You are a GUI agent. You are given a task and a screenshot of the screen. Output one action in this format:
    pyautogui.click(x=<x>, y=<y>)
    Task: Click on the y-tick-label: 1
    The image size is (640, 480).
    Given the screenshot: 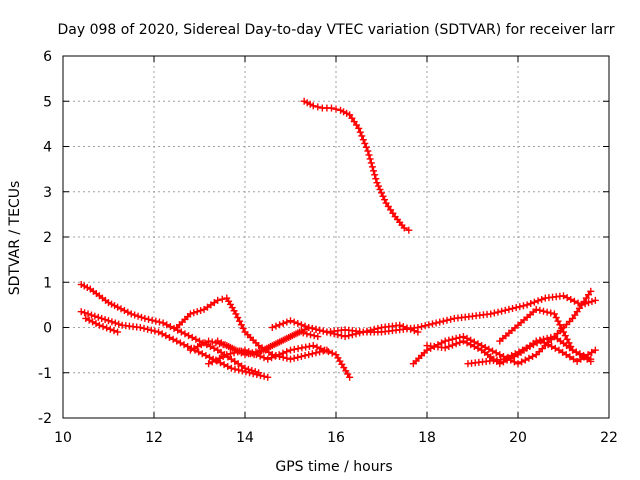 What is the action you would take?
    pyautogui.click(x=47, y=283)
    